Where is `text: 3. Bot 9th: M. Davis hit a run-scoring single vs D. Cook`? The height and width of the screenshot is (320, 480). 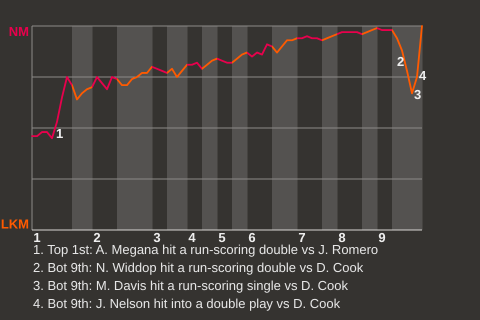 text: 3. Bot 9th: M. Davis hit a run-scoring single vs D. Cook is located at coordinates (191, 285).